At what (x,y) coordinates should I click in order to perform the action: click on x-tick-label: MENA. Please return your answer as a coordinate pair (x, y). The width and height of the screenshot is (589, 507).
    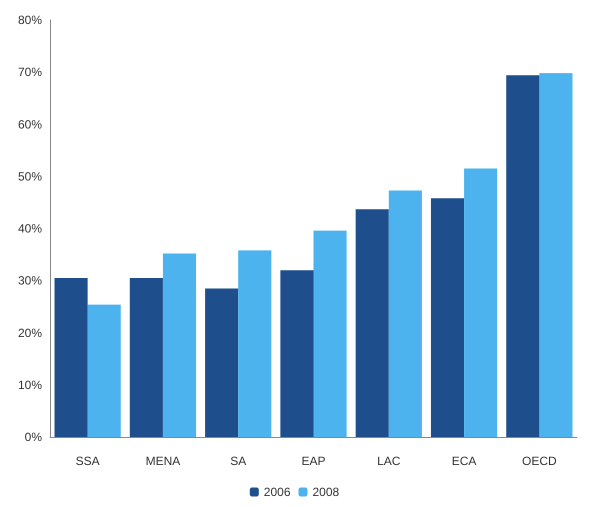
    Looking at the image, I should click on (163, 461).